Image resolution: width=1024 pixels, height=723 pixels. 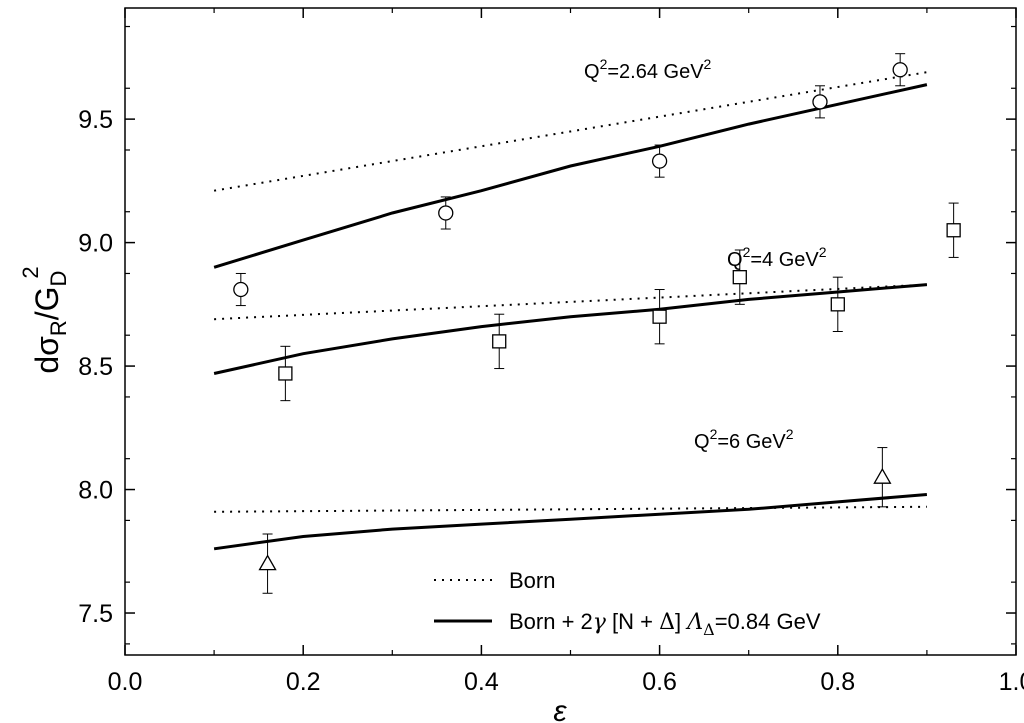 What do you see at coordinates (648, 69) in the screenshot?
I see `annotation-q2-264: Q2=2.64 GeV2` at bounding box center [648, 69].